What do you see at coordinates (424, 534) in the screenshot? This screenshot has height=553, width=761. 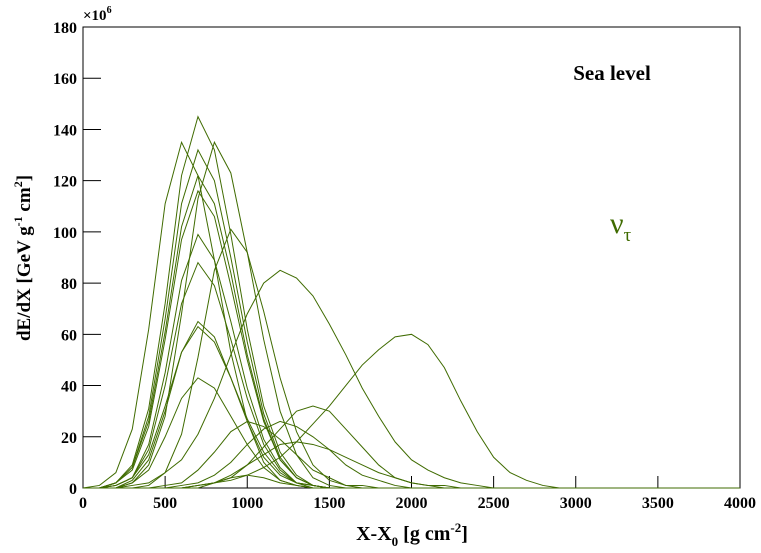 I see `x-title-part: [g cm` at bounding box center [424, 534].